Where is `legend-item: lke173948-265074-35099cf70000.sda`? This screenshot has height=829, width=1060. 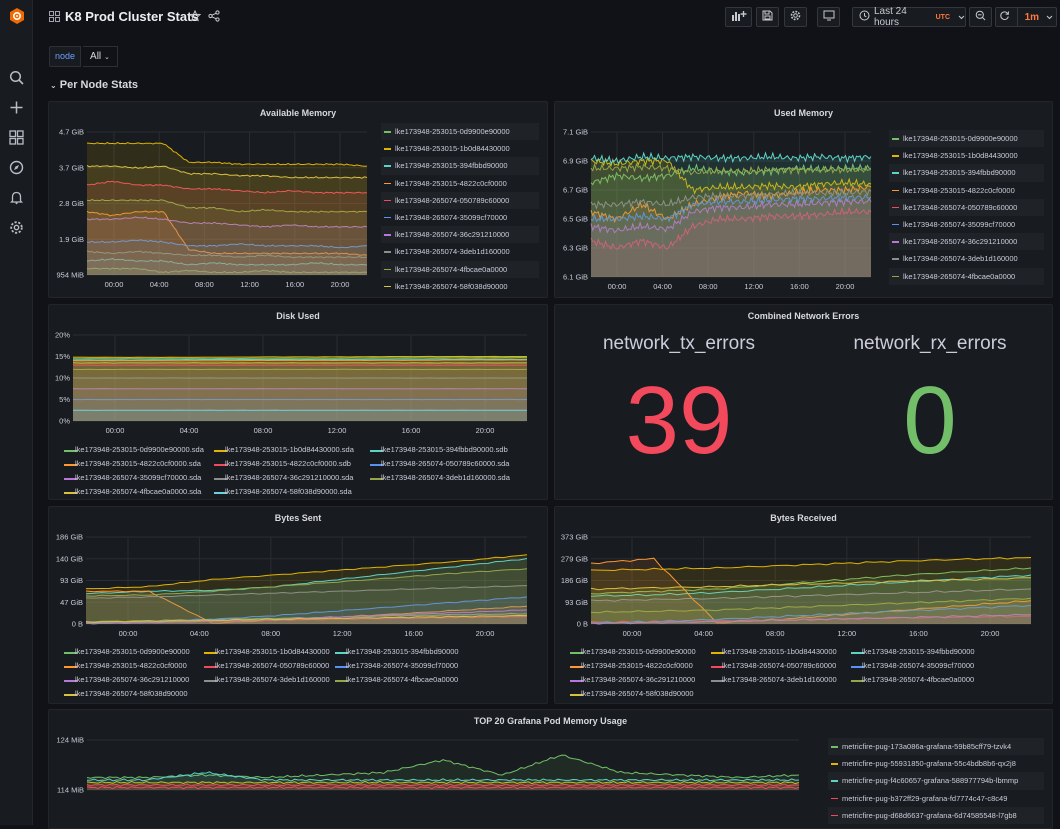 legend-item: lke173948-265074-35099cf70000.sda is located at coordinates (137, 478).